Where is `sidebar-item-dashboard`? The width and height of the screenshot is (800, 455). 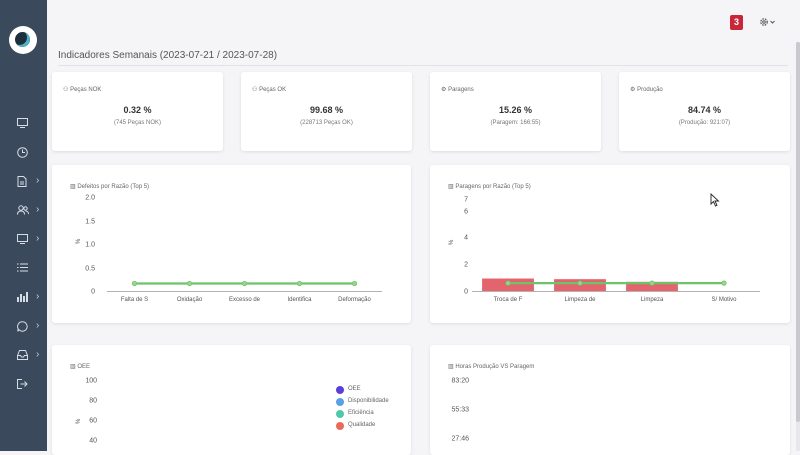
sidebar-item-dashboard is located at coordinates (23, 124).